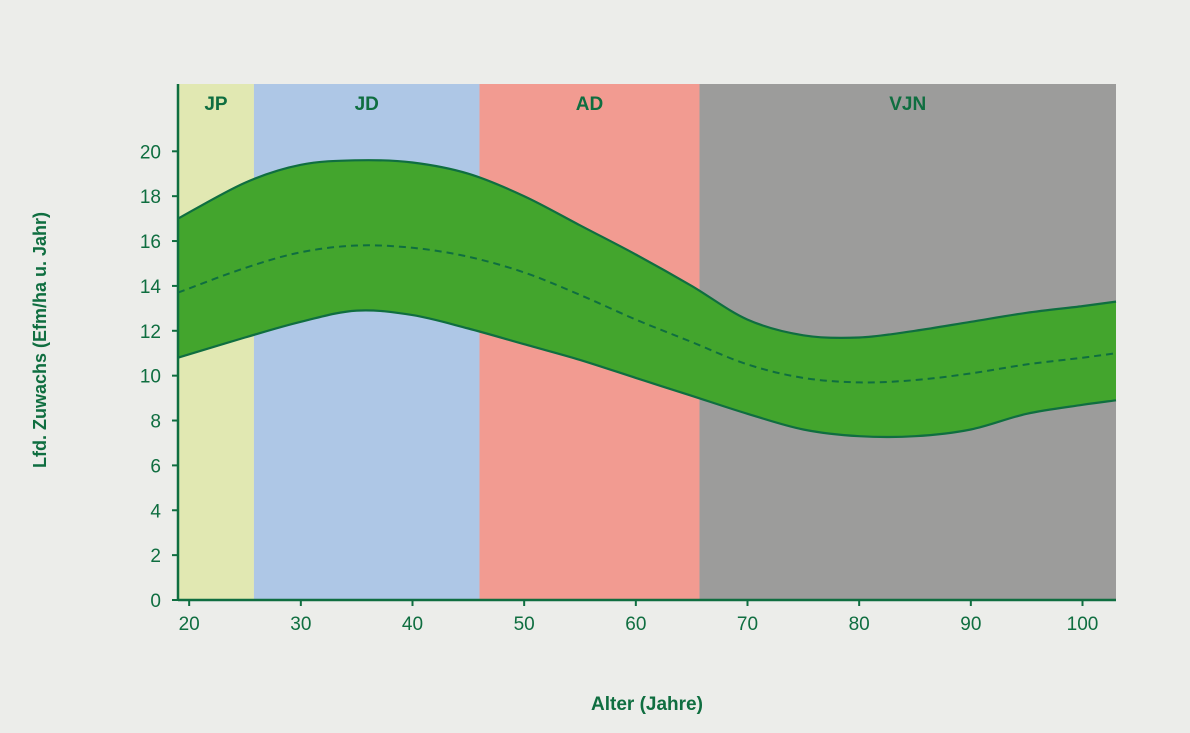 Image resolution: width=1190 pixels, height=733 pixels. What do you see at coordinates (589, 104) in the screenshot?
I see `phase-label-ad: AD` at bounding box center [589, 104].